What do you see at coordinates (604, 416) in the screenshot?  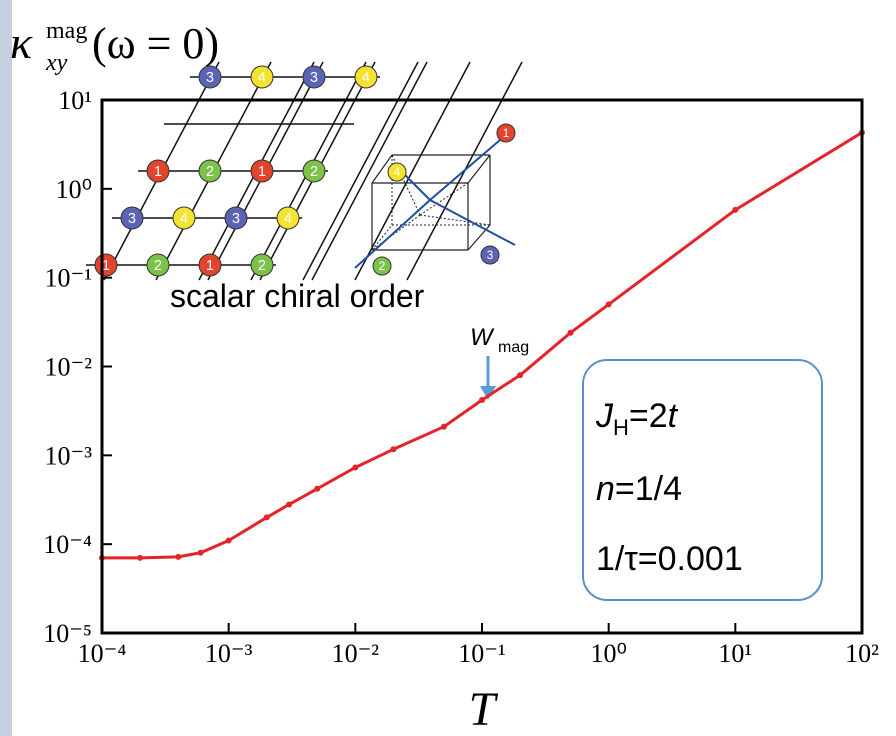 I see `param-symbol: J` at bounding box center [604, 416].